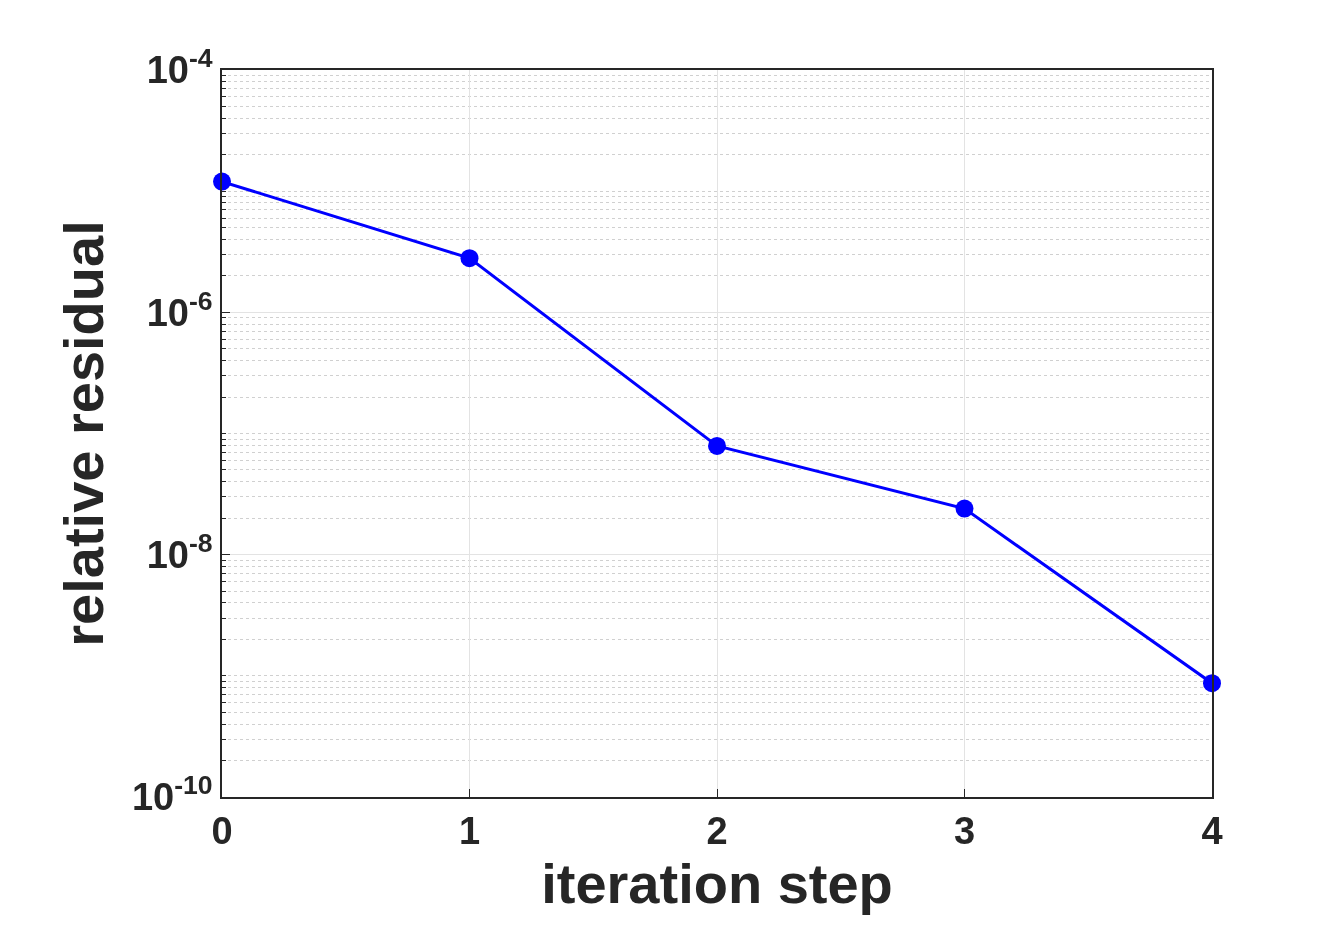 The height and width of the screenshot is (942, 1342). Describe the element at coordinates (222, 831) in the screenshot. I see `x-tick-label: 0` at that location.